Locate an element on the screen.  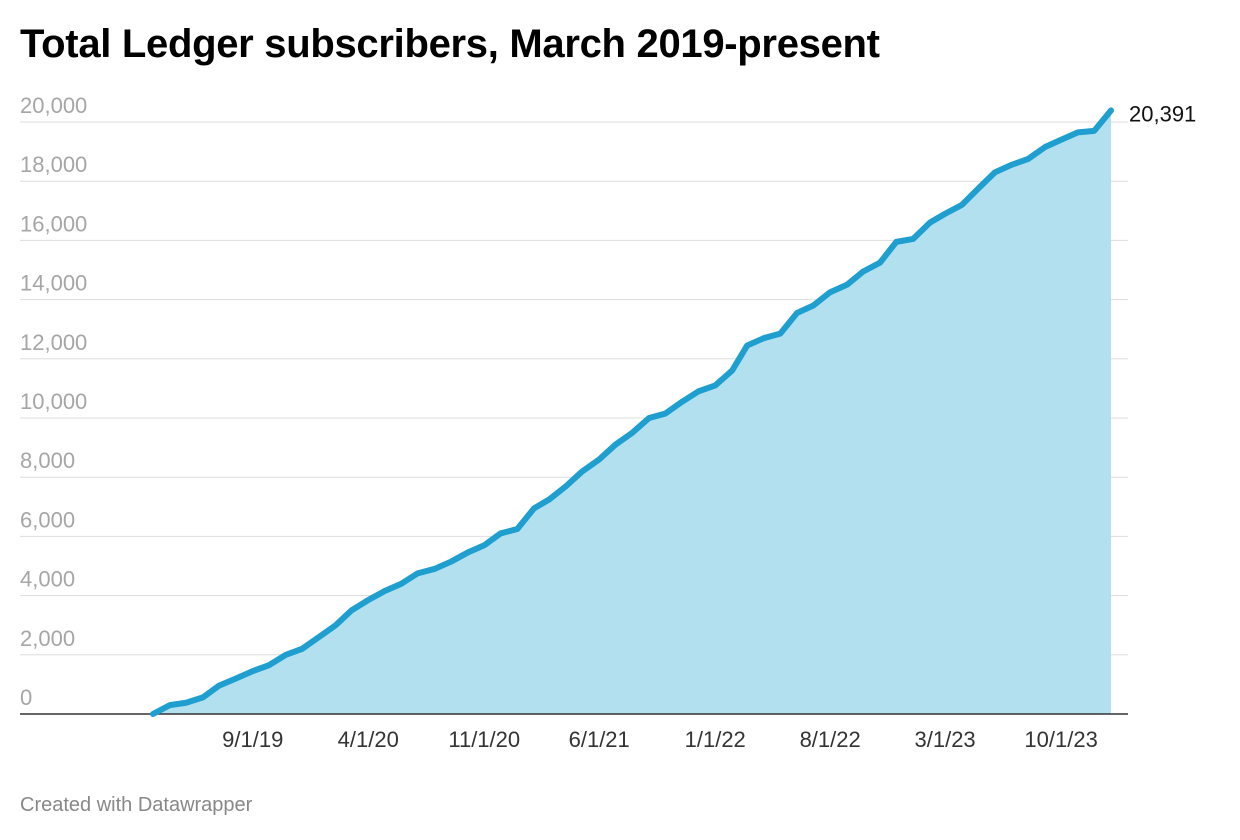
y-tick-label: 6,000 is located at coordinates (47, 519).